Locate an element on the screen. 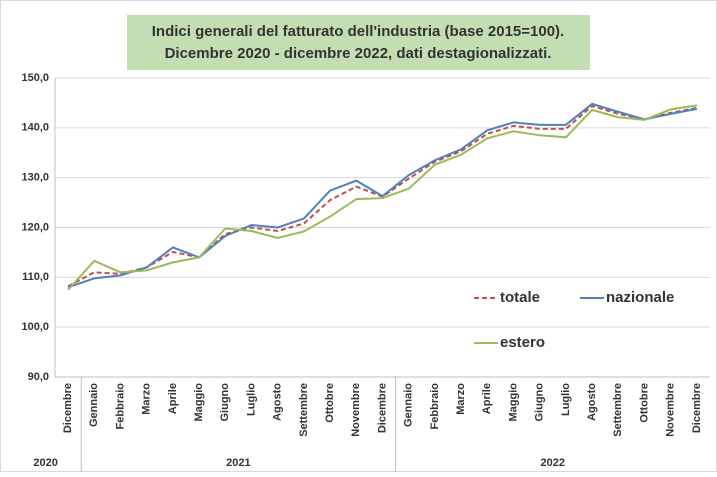  y-tick-label: 100,0 is located at coordinates (35, 327).